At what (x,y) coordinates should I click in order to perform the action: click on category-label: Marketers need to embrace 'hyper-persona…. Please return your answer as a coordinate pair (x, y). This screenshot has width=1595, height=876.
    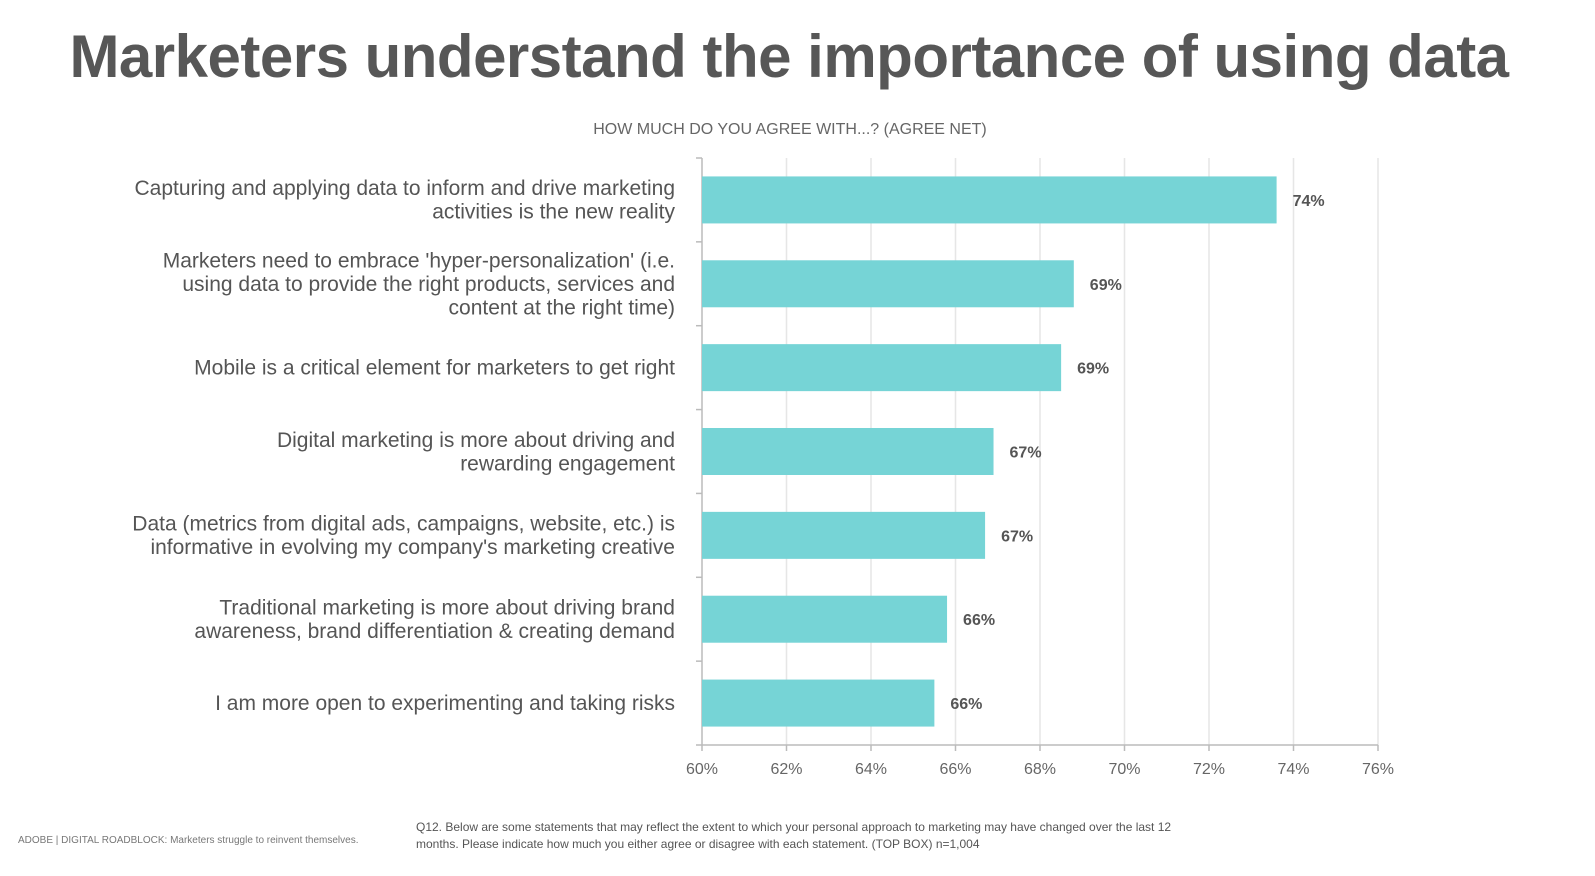
    Looking at the image, I should click on (419, 260).